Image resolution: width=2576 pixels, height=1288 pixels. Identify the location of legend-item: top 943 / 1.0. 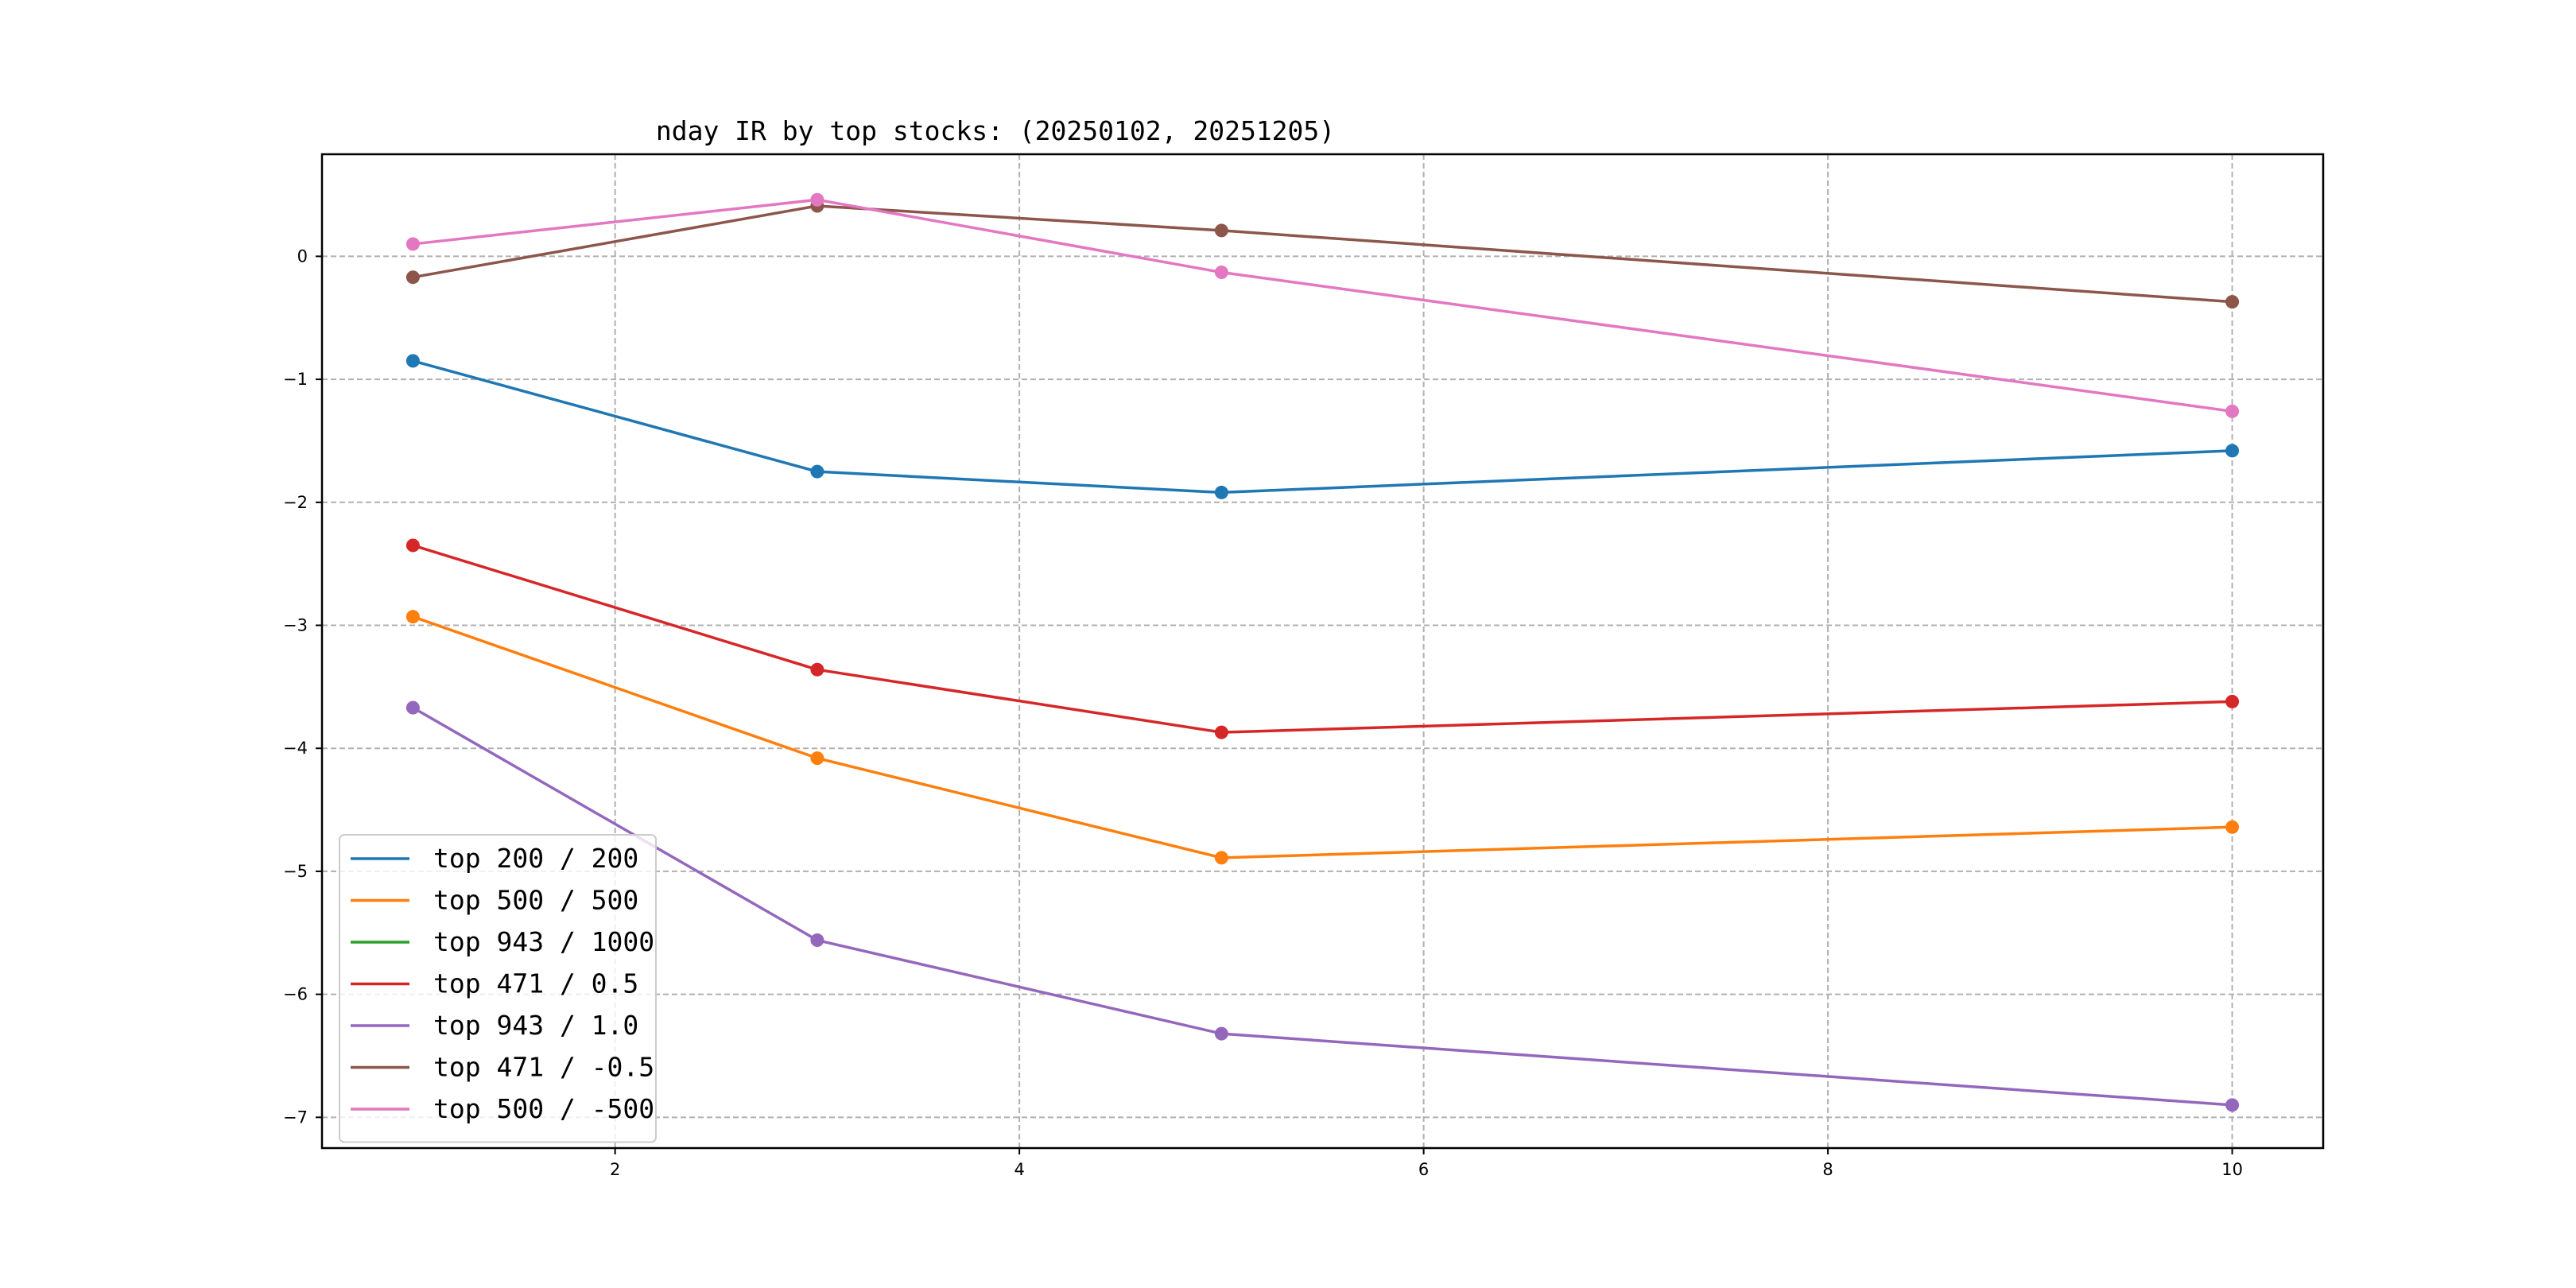
(495, 1025).